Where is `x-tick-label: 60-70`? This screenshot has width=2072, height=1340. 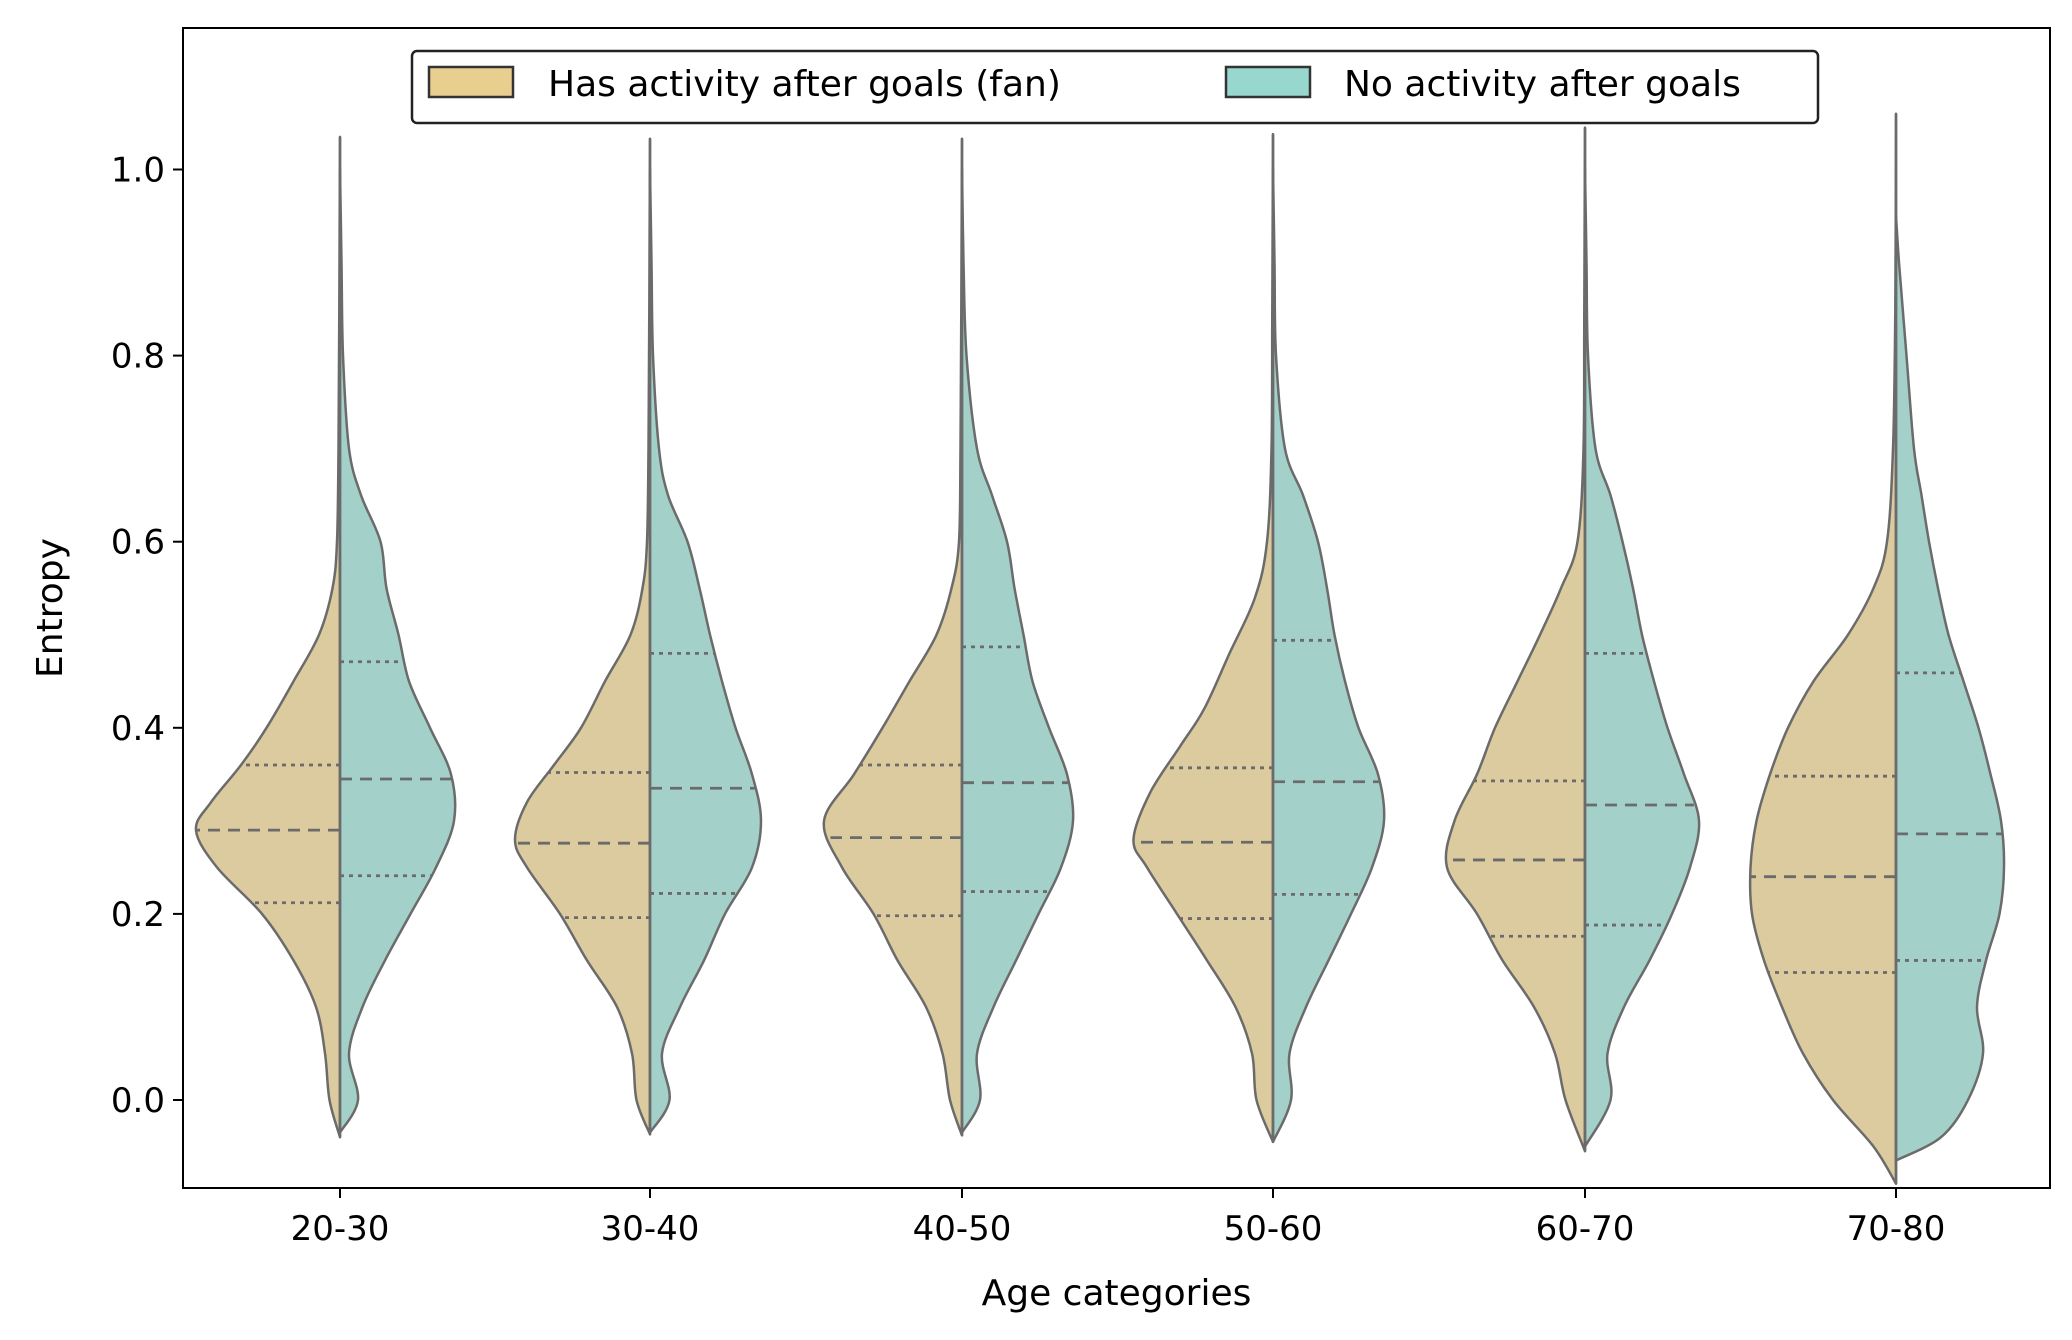
x-tick-label: 60-70 is located at coordinates (1585, 1229).